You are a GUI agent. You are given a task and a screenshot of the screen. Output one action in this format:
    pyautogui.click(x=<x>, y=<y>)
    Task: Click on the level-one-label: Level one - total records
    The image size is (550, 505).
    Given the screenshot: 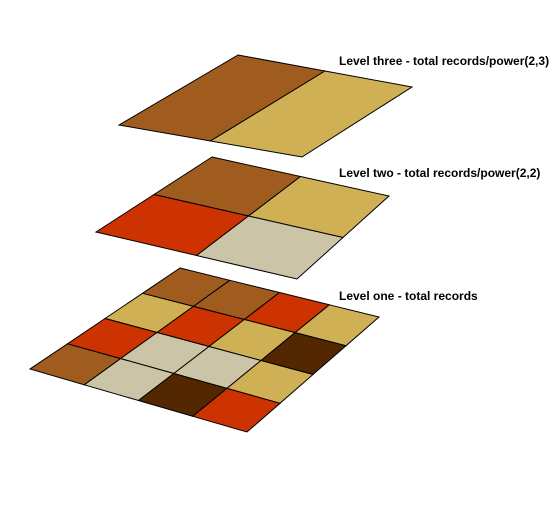 What is the action you would take?
    pyautogui.click(x=408, y=296)
    